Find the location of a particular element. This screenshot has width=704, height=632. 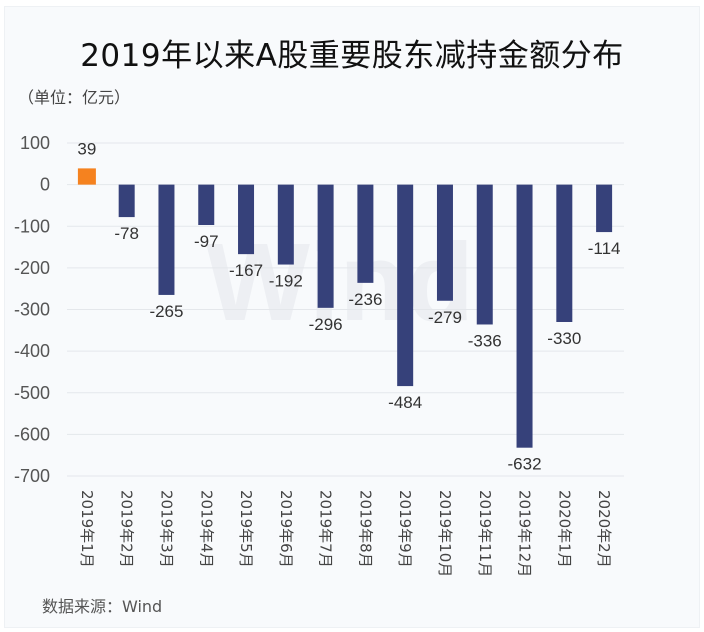

bar-2019年8月 is located at coordinates (365, 233).